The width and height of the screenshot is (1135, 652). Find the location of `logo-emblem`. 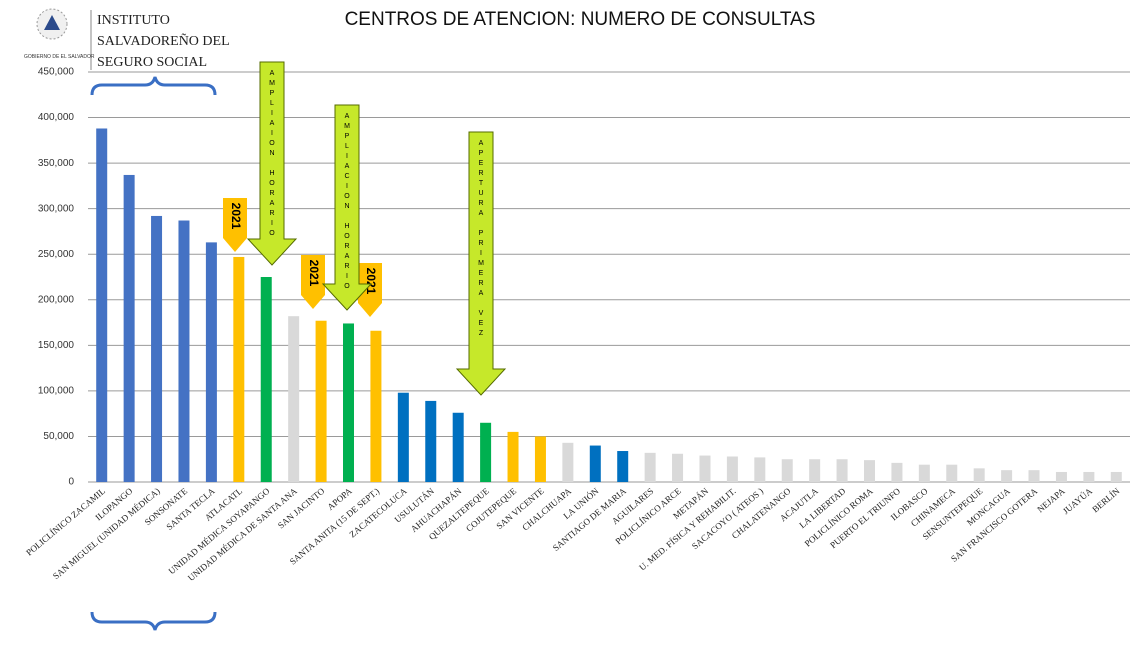

logo-emblem is located at coordinates (52, 22).